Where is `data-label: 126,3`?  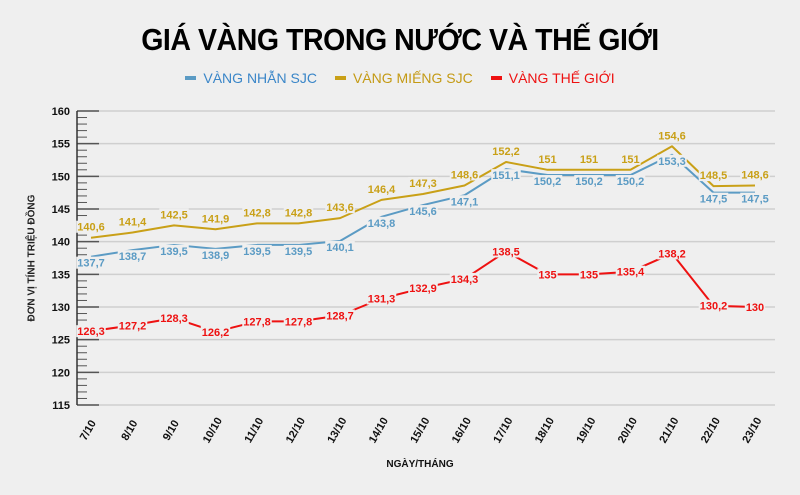
data-label: 126,3 is located at coordinates (91, 332).